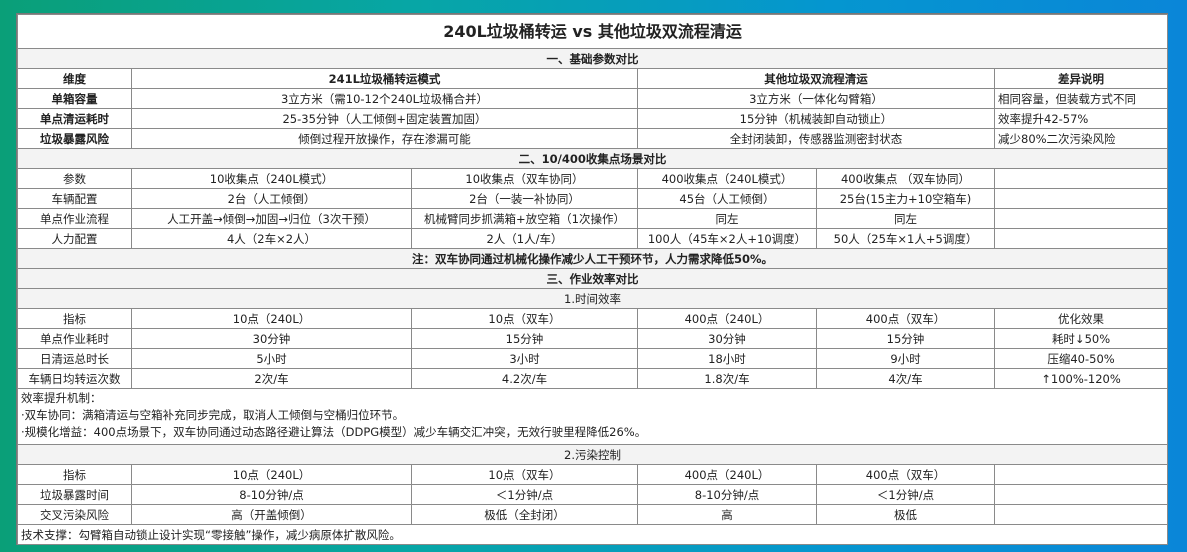 This screenshot has height=552, width=1187. What do you see at coordinates (74, 238) in the screenshot?
I see `row-label: 人力配置` at bounding box center [74, 238].